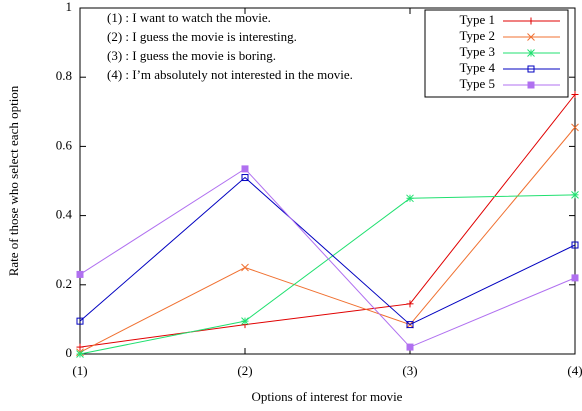  What do you see at coordinates (327, 396) in the screenshot?
I see `x-axis-label: Options of interest for movie` at bounding box center [327, 396].